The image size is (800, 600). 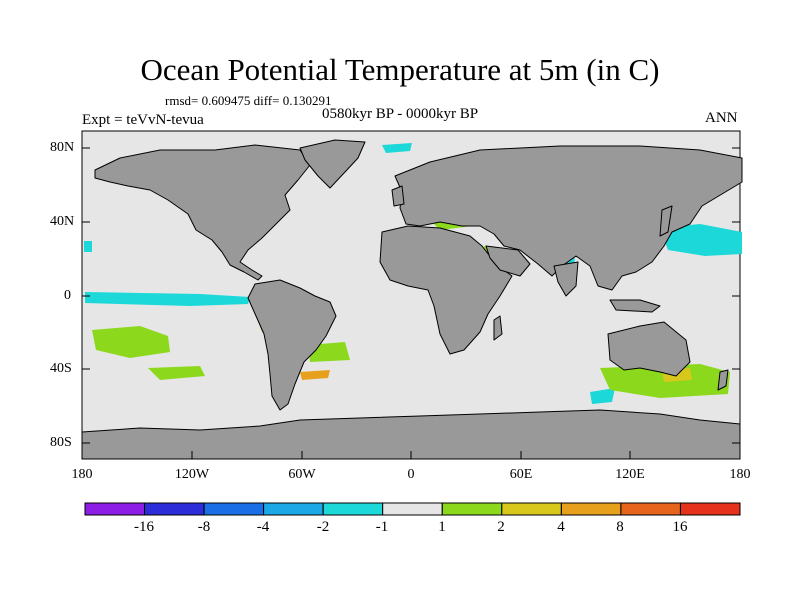 I want to click on lon-label-60e: 60E, so click(x=521, y=474).